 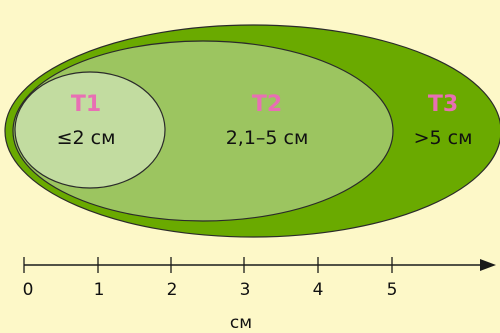 What do you see at coordinates (488, 265) in the screenshot?
I see `axis-arrowhead` at bounding box center [488, 265].